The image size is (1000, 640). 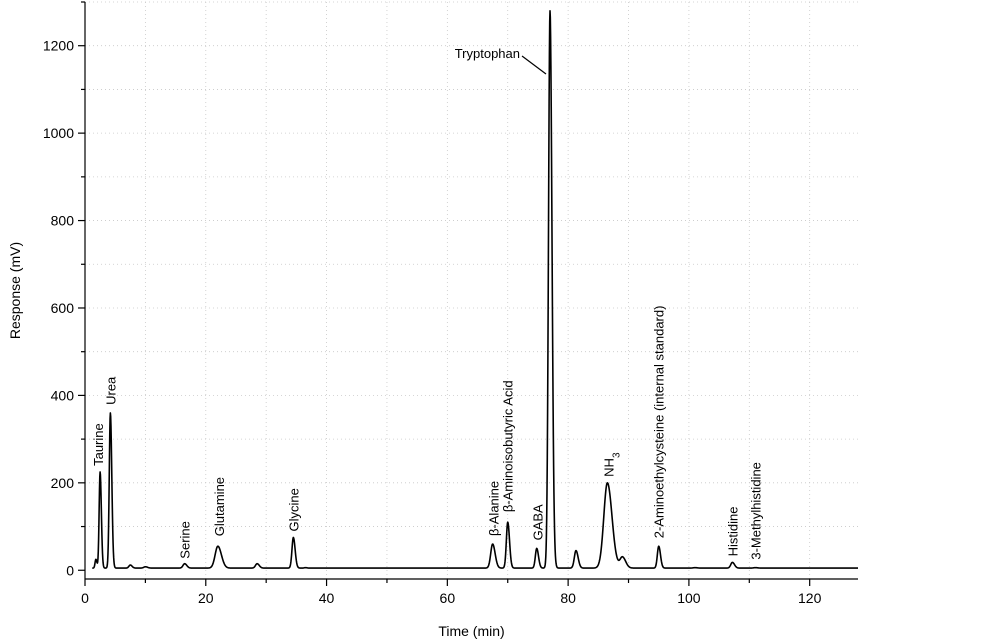 What do you see at coordinates (293, 509) in the screenshot?
I see `peak-label: Glycine` at bounding box center [293, 509].